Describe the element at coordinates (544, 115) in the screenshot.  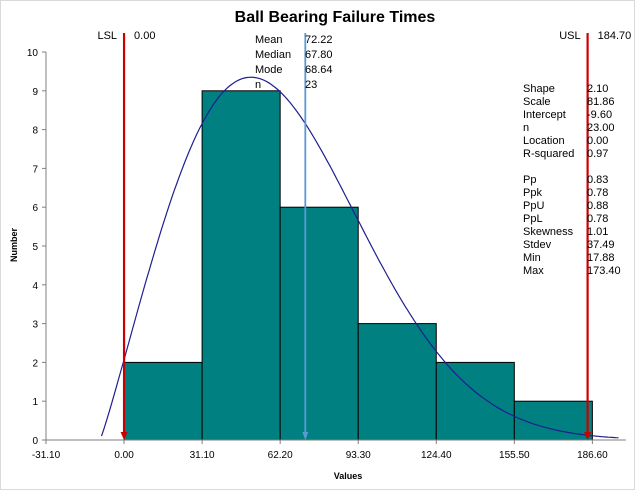
I see `stat-label: Intercept` at that location.